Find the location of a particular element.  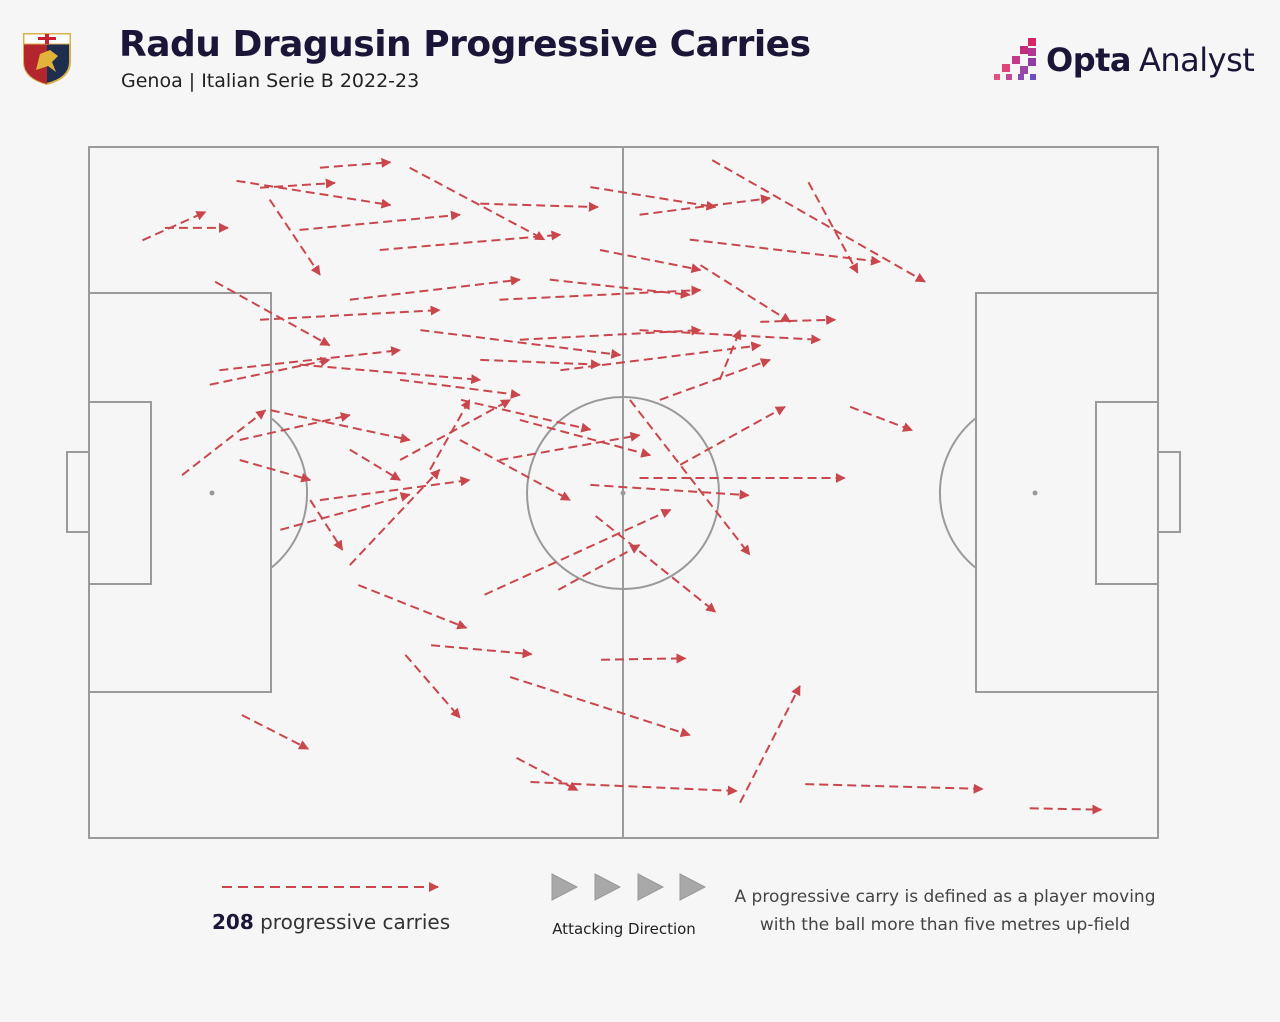

centre-spot is located at coordinates (623, 493).